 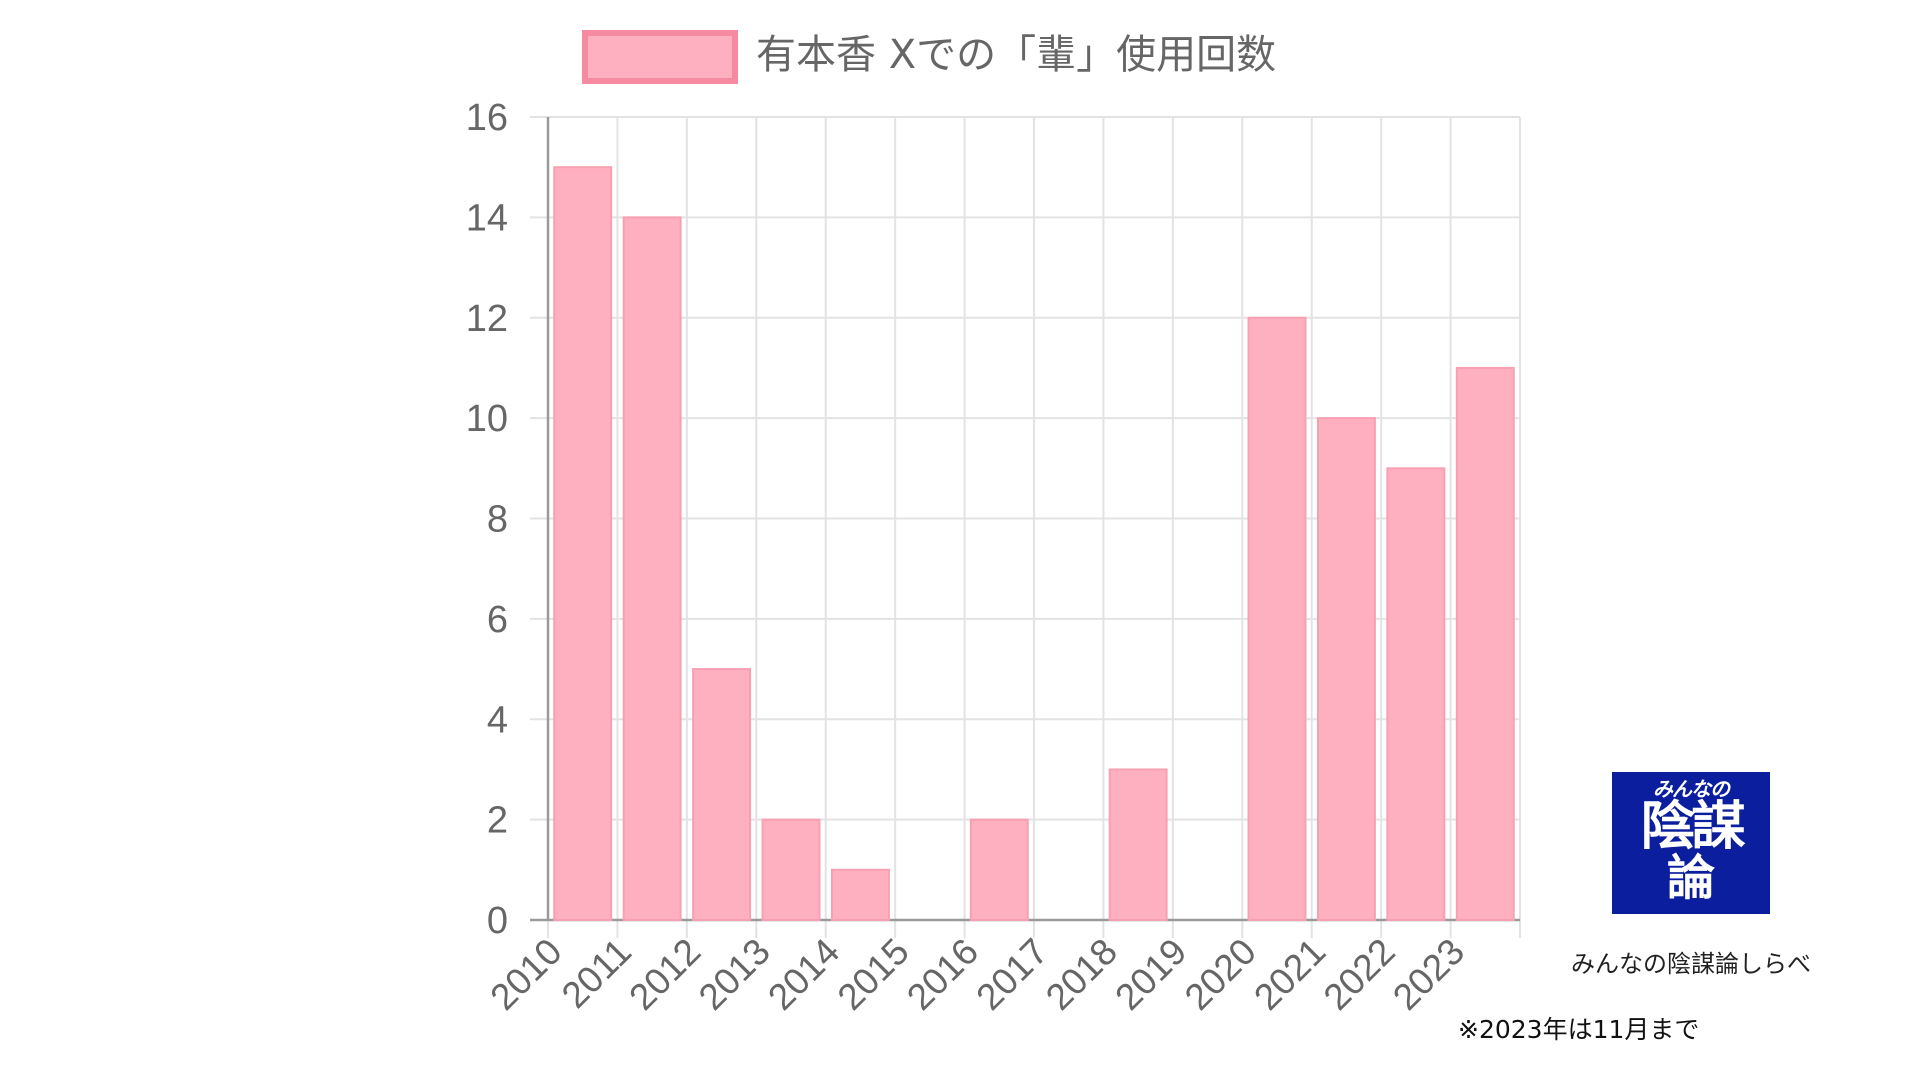 I want to click on logo-text-main: 陰謀, so click(x=1693, y=827).